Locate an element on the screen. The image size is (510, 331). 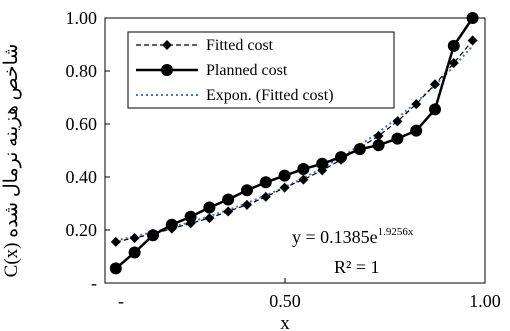
equation-exponent: 1.9256x is located at coordinates (396, 232).